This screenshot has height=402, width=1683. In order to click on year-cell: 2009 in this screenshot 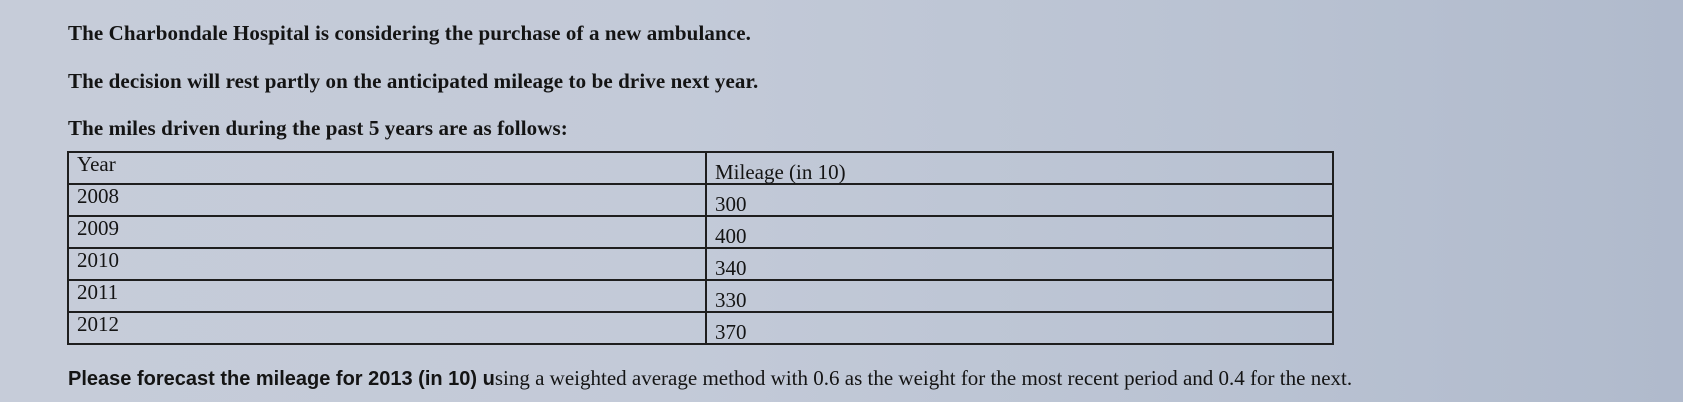, I will do `click(387, 232)`.